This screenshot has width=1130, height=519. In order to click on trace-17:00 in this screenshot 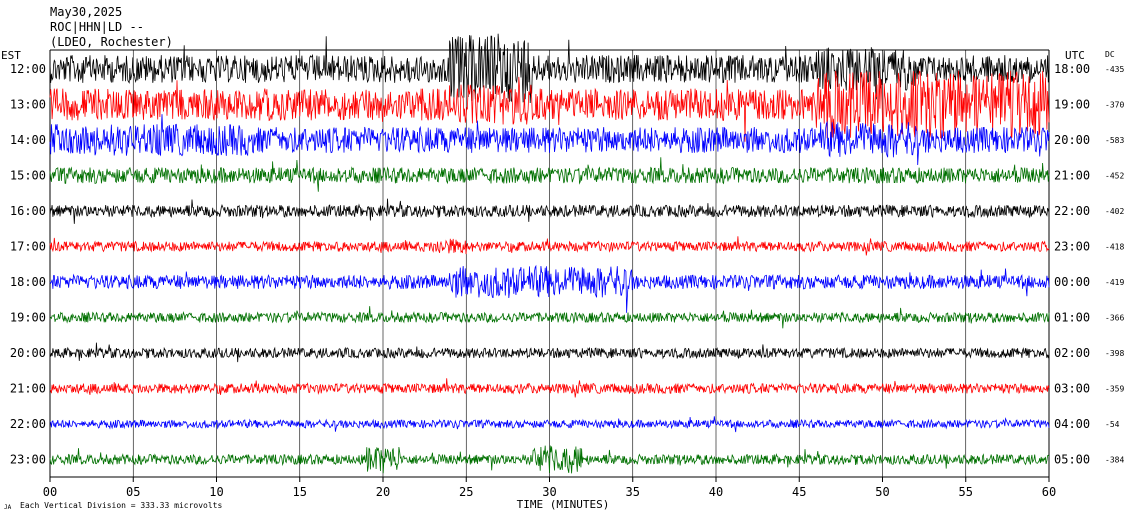, I will do `click(549, 246)`.